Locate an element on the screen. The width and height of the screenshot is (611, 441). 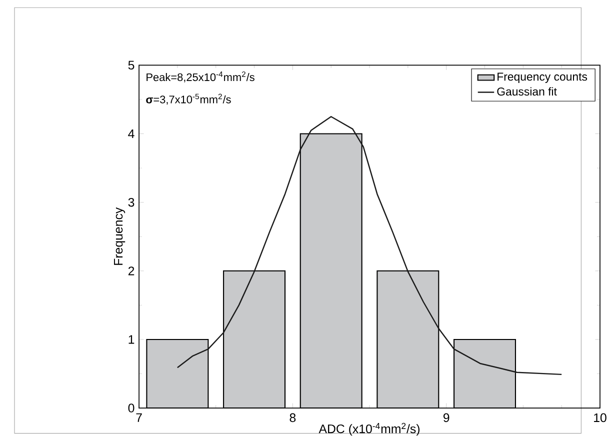
y-tick-label: 0 is located at coordinates (131, 408).